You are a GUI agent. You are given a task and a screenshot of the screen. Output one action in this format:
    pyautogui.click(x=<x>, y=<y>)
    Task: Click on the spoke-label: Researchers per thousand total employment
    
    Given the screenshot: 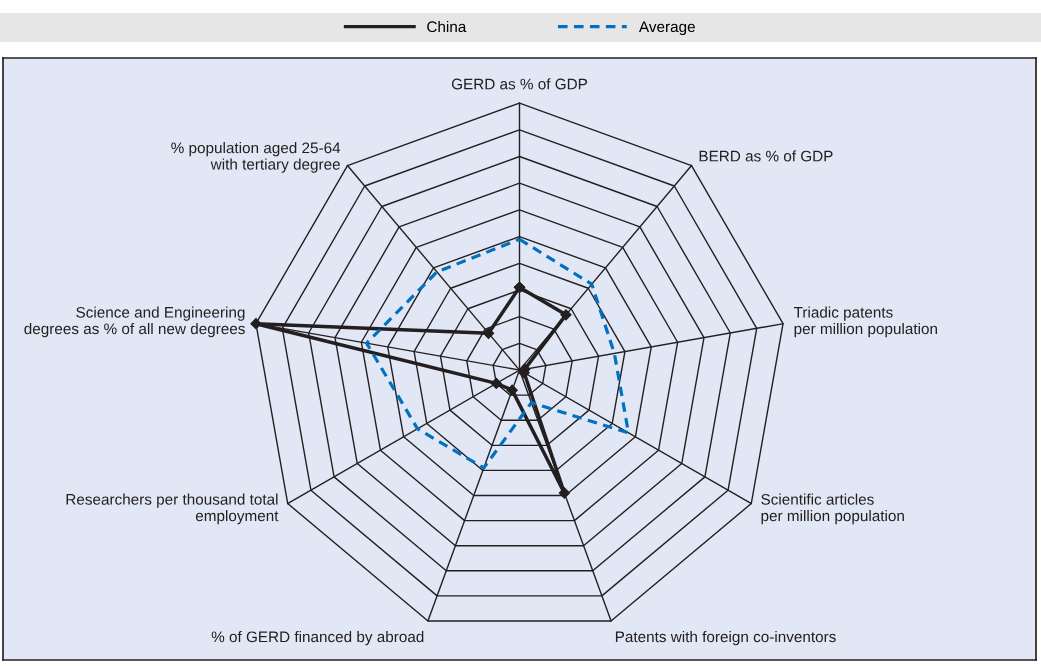 What is the action you would take?
    pyautogui.click(x=172, y=509)
    